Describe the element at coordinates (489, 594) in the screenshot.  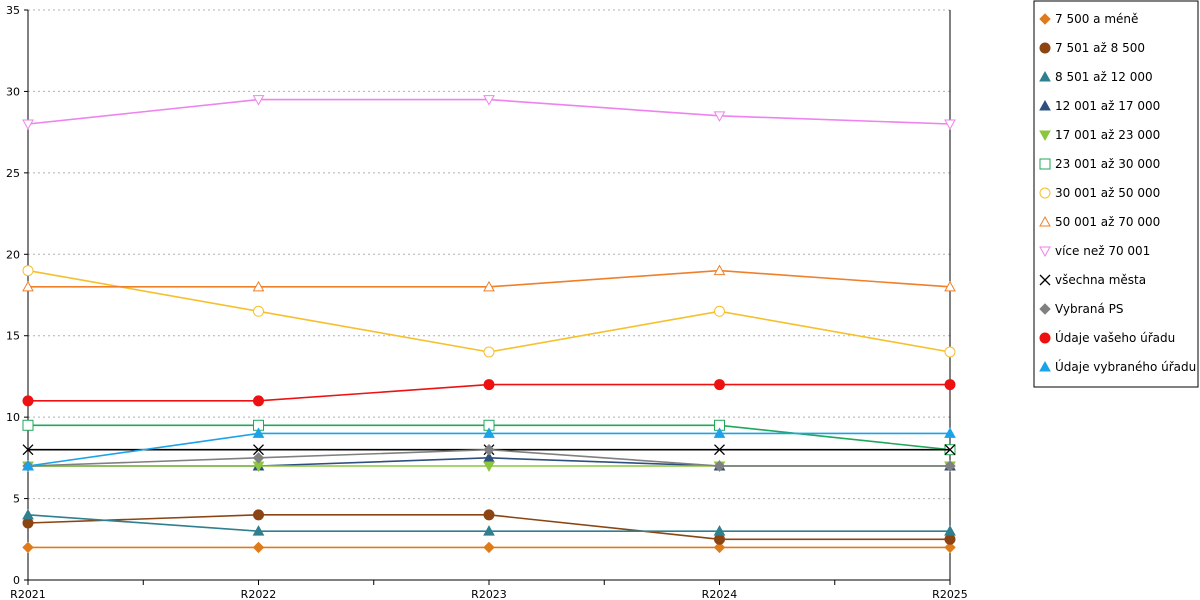
I see `x-tick-label: R2023` at that location.